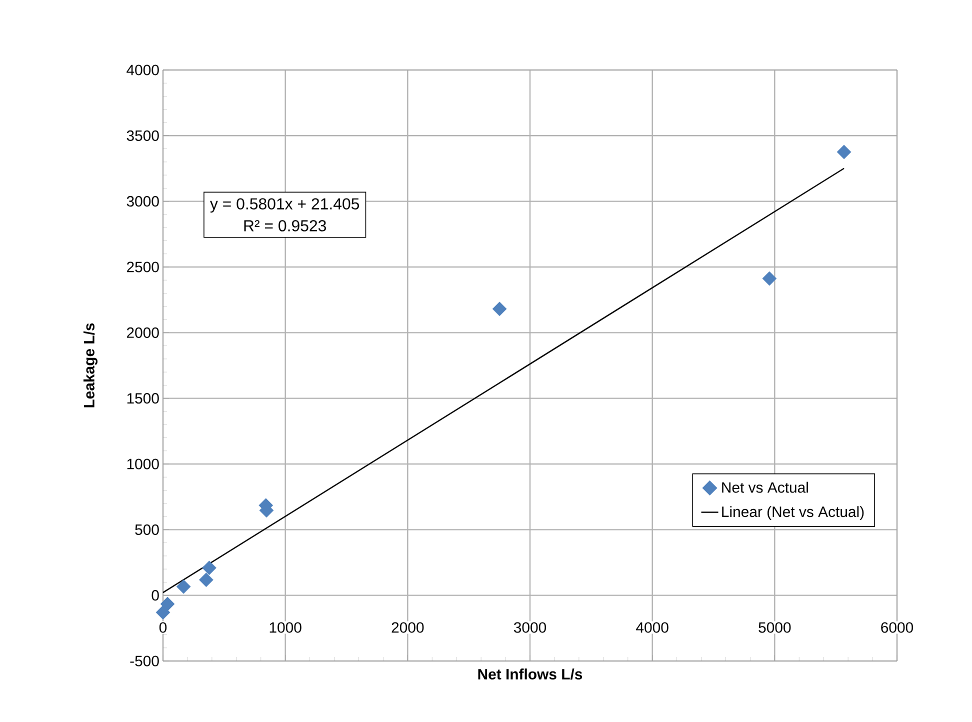 The image size is (972, 722). What do you see at coordinates (147, 529) in the screenshot?
I see `y-tick-label: 500` at bounding box center [147, 529].